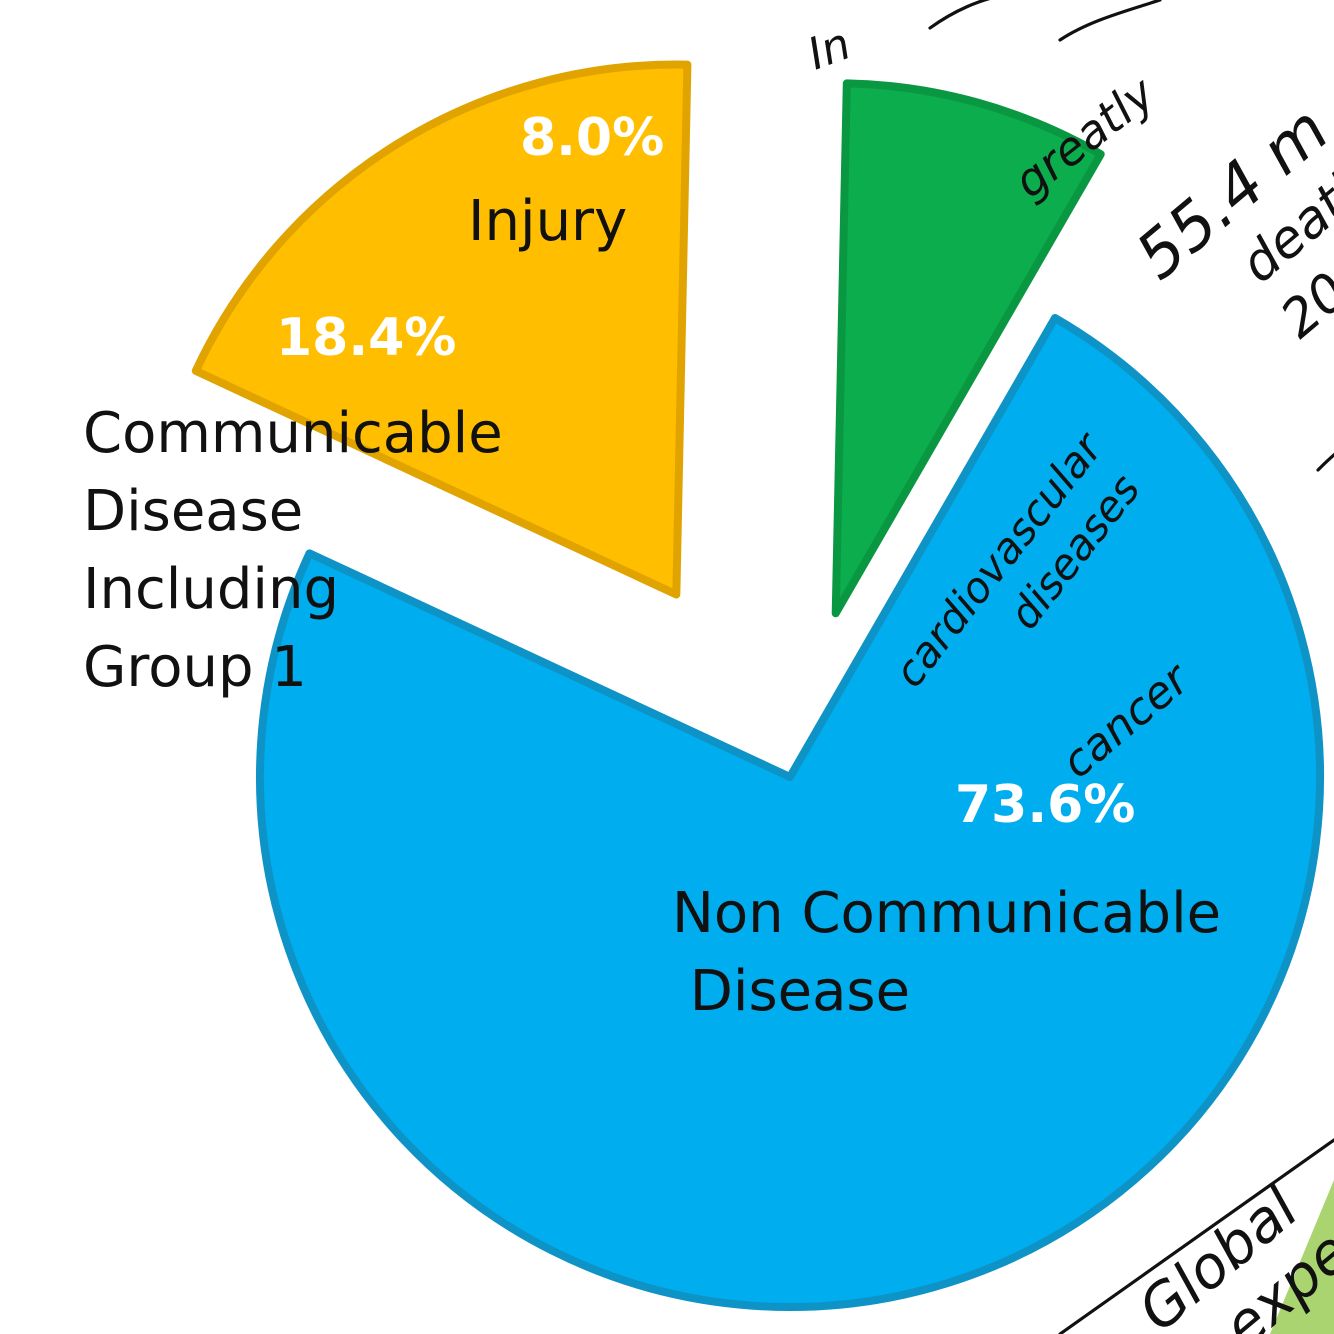 Image resolution: width=1334 pixels, height=1334 pixels. What do you see at coordinates (293, 550) in the screenshot?
I see `slice-name-label-2: Communicable Disease Including Group 1` at bounding box center [293, 550].